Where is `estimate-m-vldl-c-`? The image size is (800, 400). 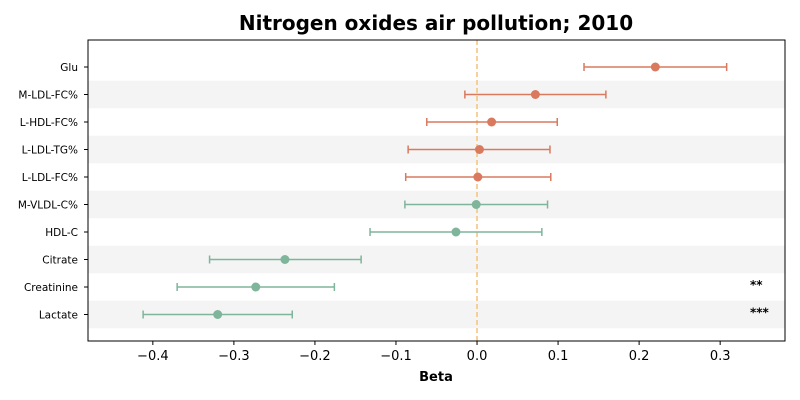 estimate-m-vldl-c- is located at coordinates (476, 204).